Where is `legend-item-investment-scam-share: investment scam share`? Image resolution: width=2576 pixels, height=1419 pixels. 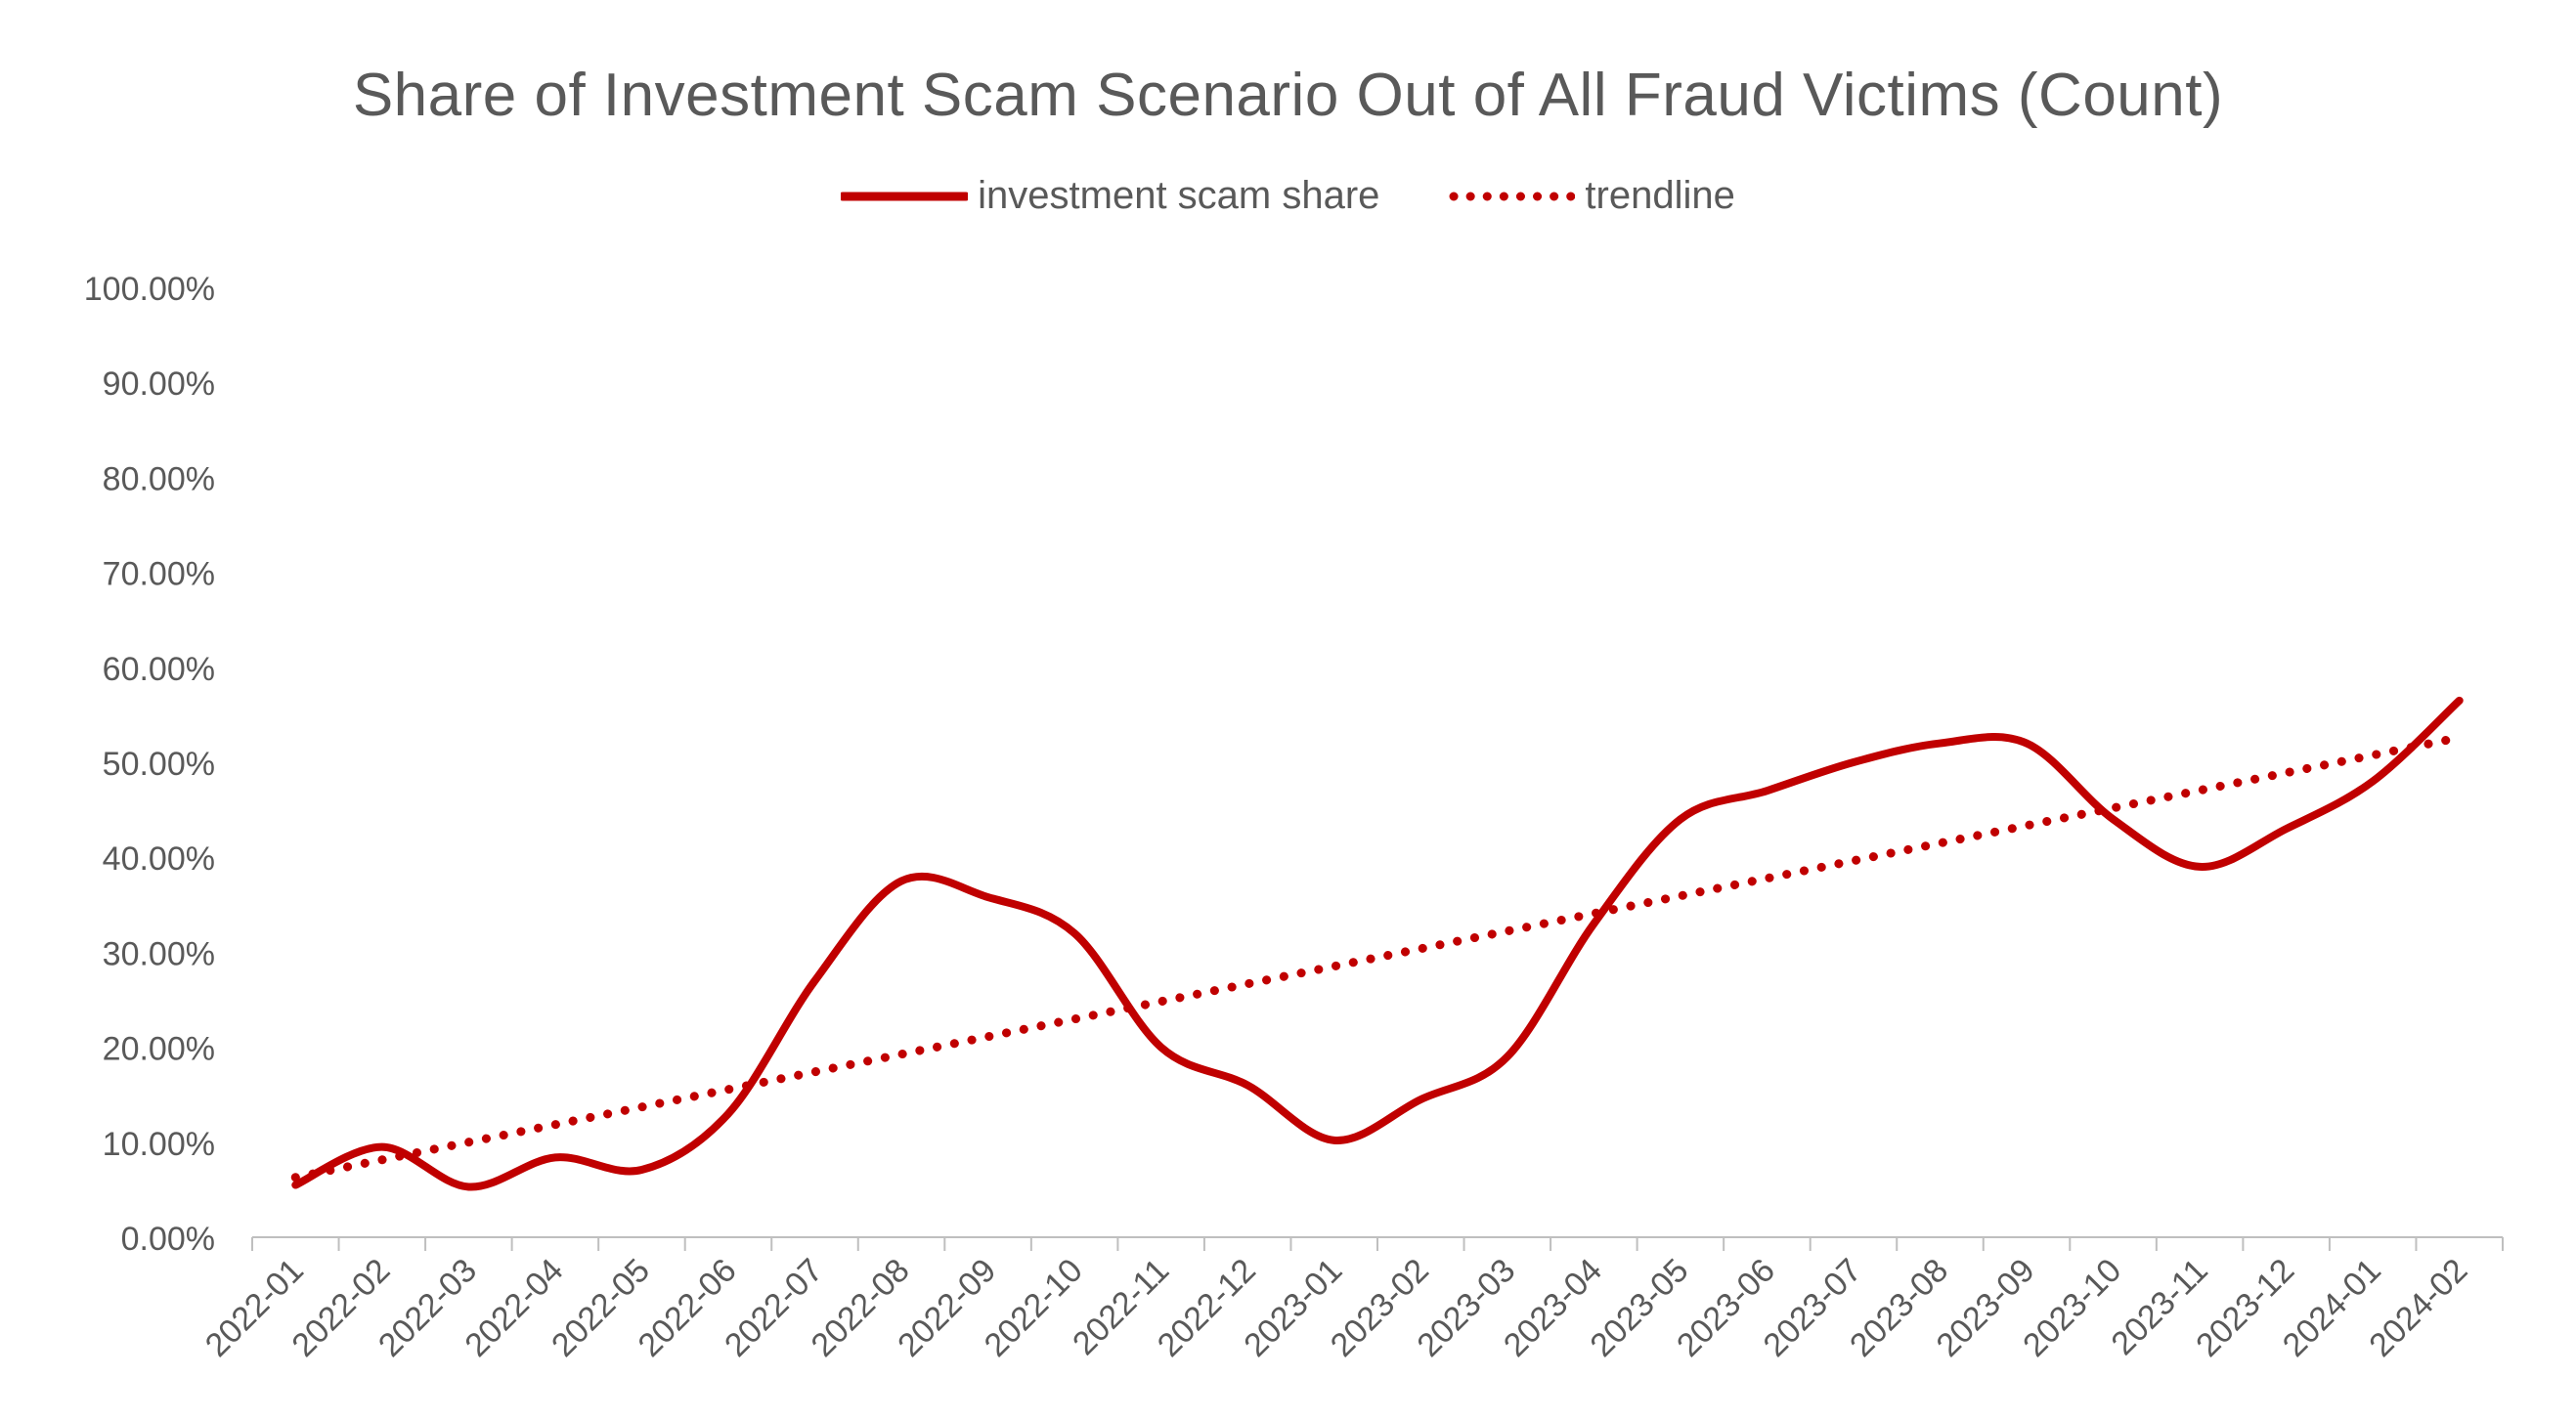 legend-item-investment-scam-share: investment scam share is located at coordinates (1110, 196).